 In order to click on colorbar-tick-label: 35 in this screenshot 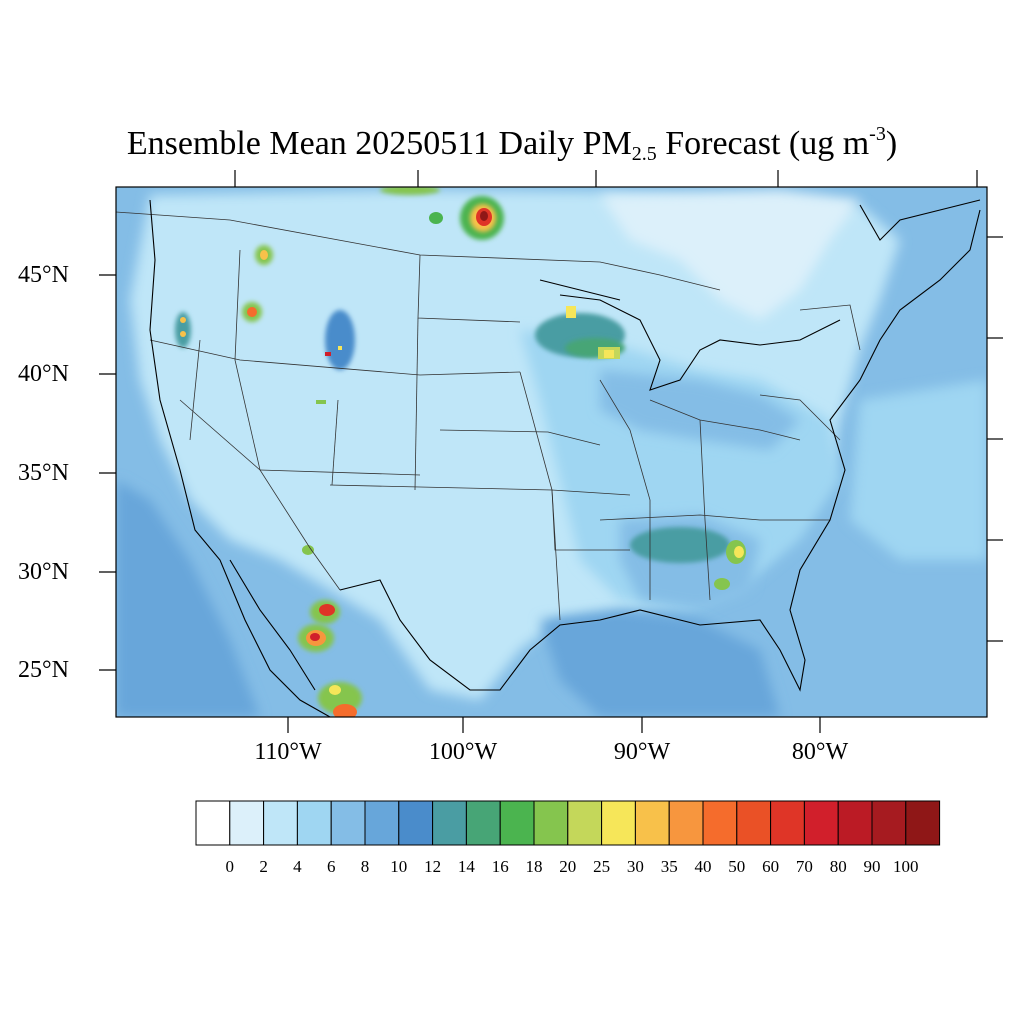, I will do `click(669, 866)`.